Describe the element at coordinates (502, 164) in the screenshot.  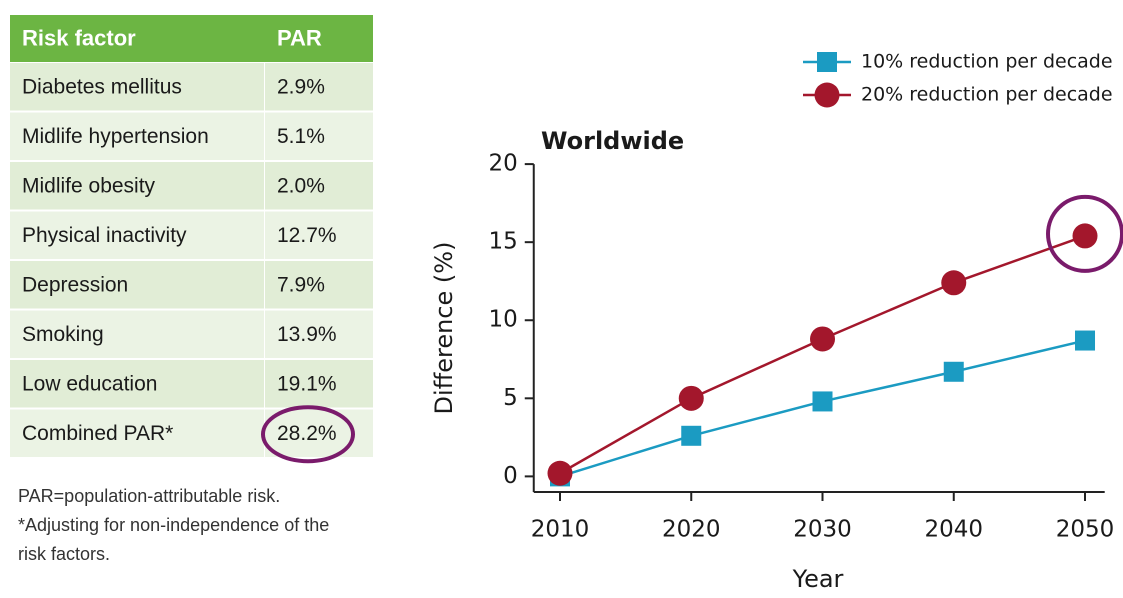
I see `y-tick-label: 20` at that location.